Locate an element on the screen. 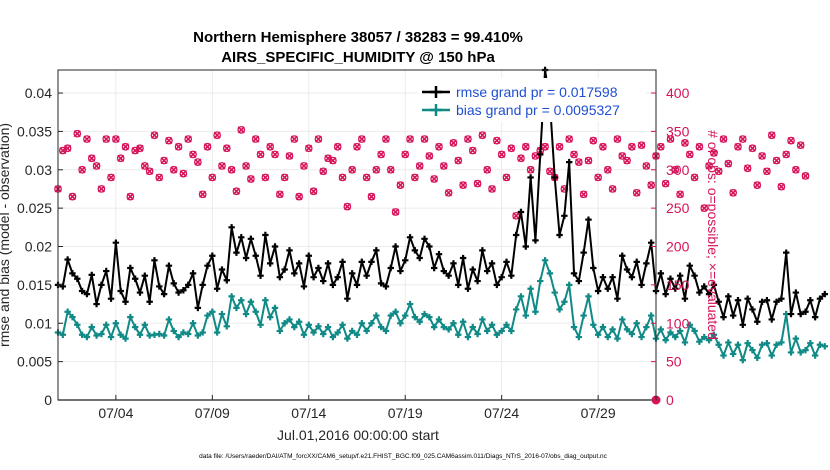  x-axis-label: Jul.01,2016 00:00:00 start is located at coordinates (358, 435).